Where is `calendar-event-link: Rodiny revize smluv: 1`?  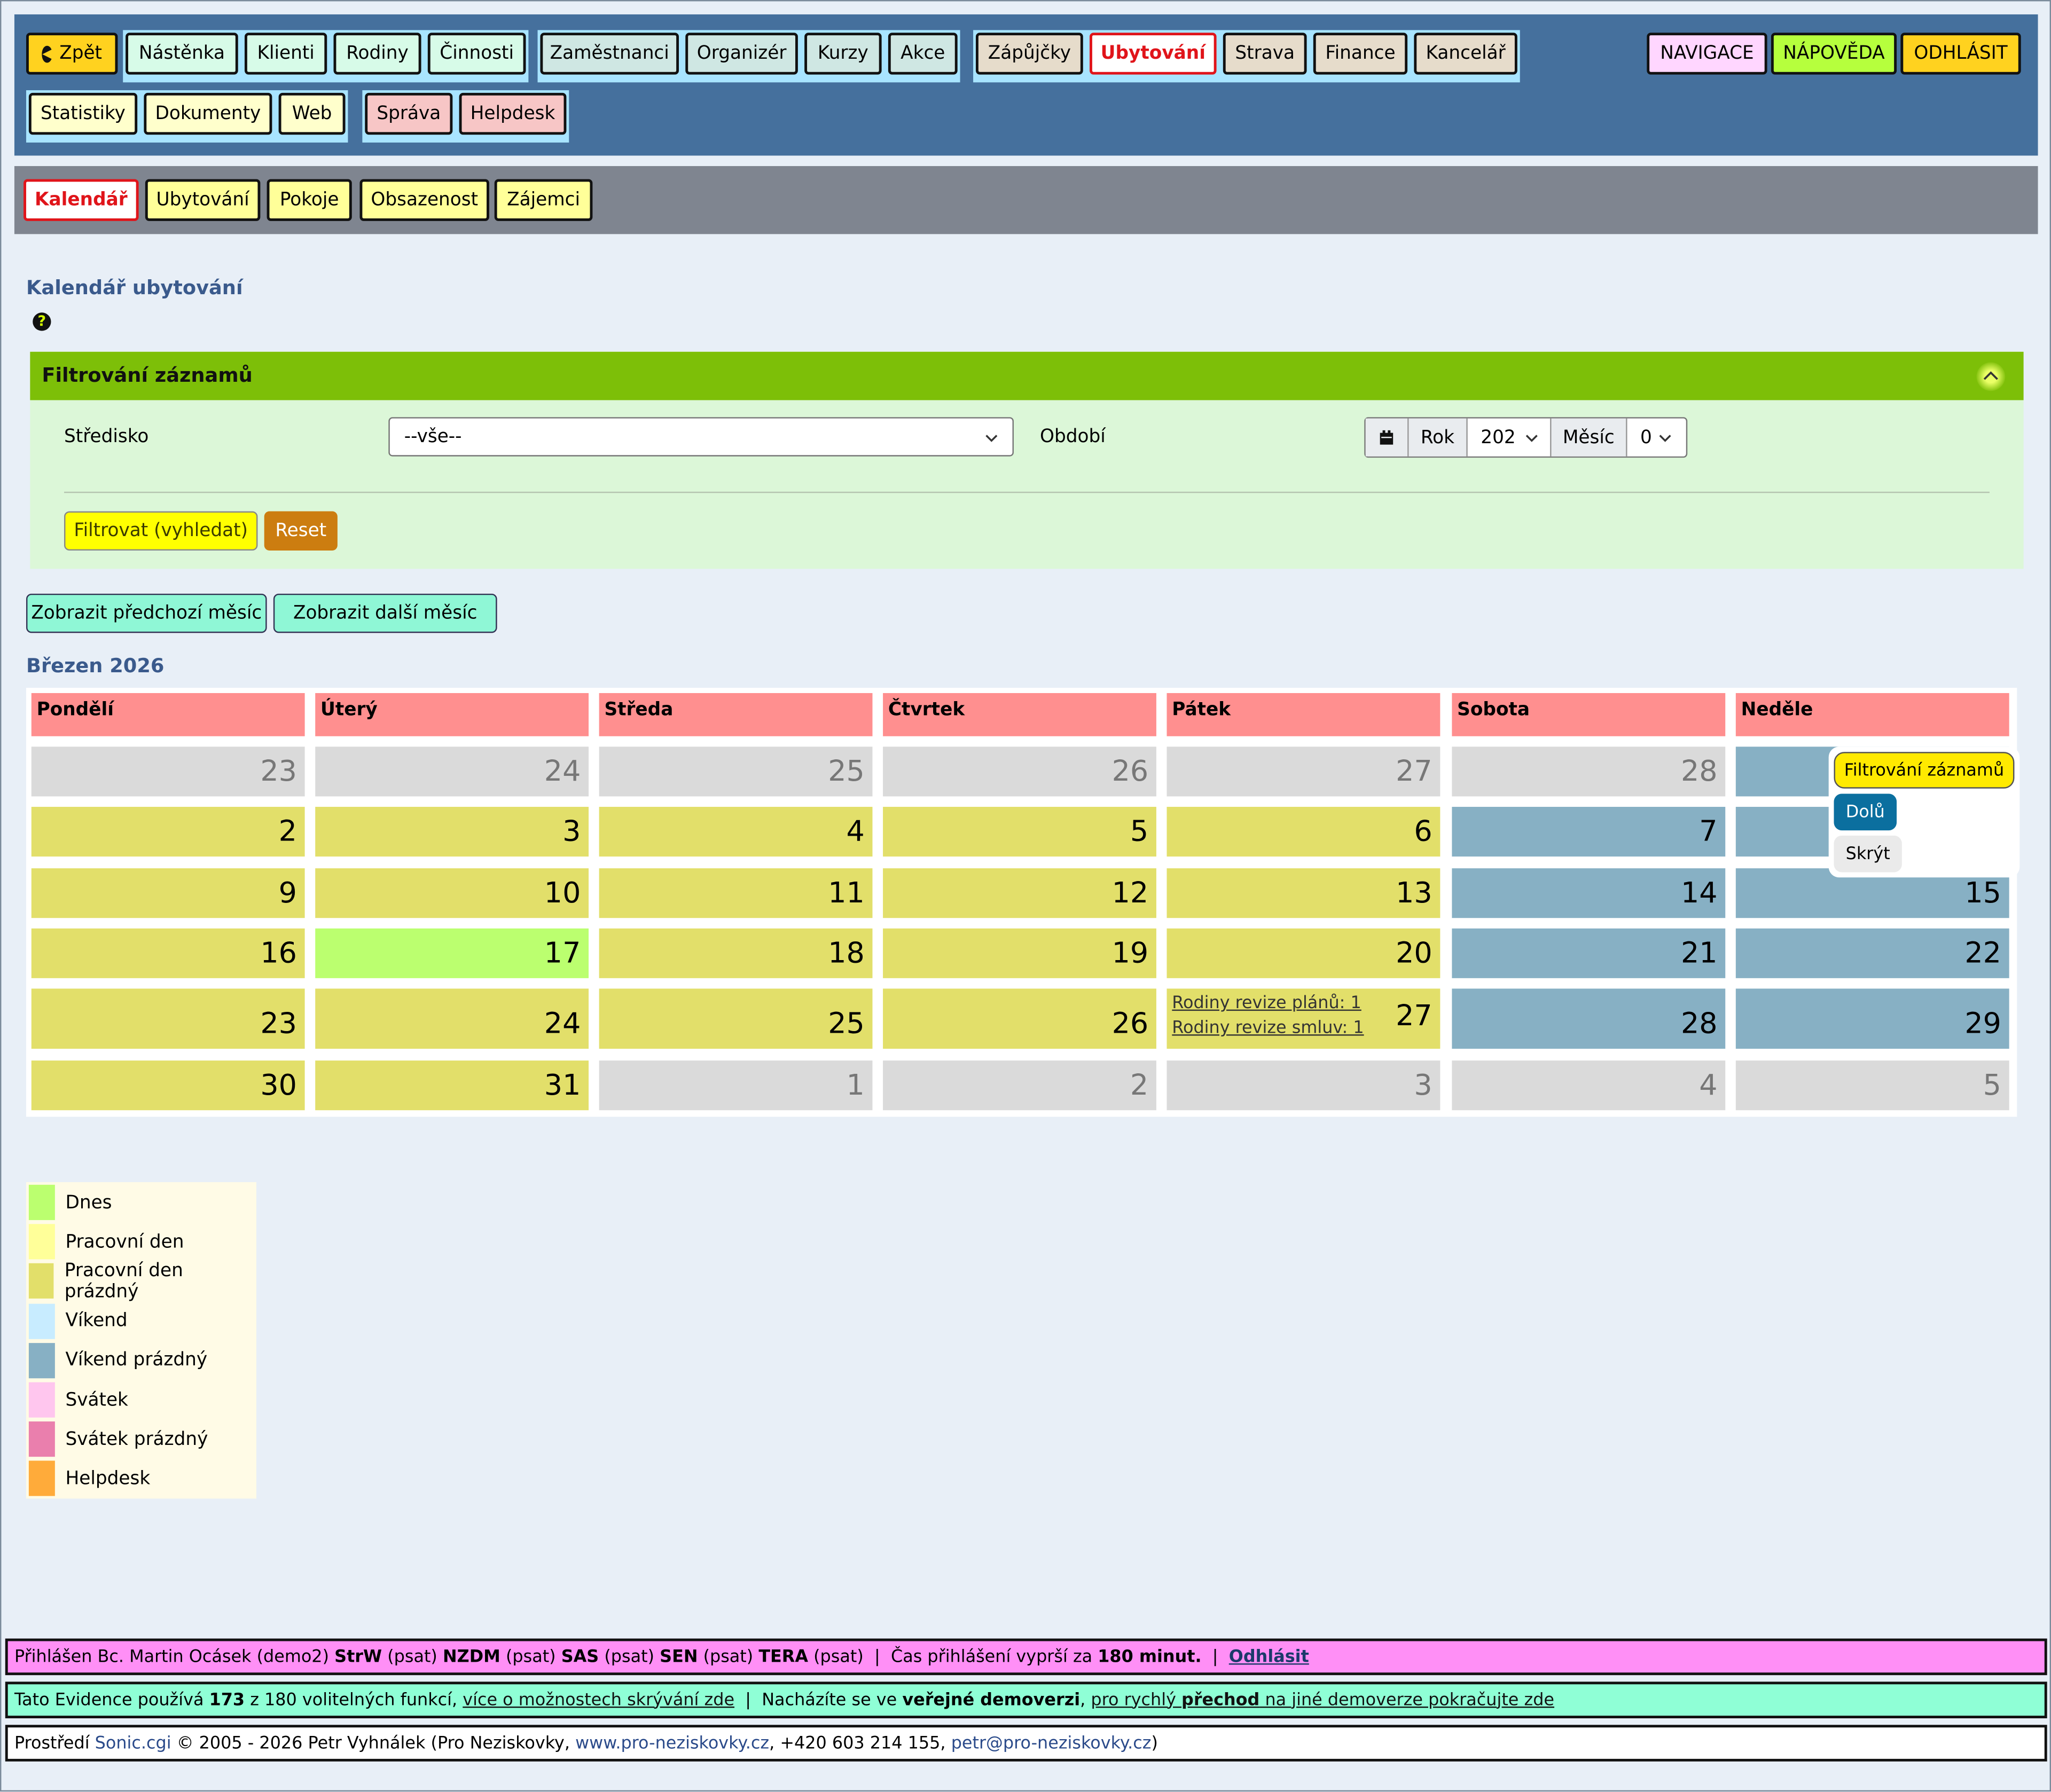
calendar-event-link: Rodiny revize smluv: 1 is located at coordinates (1268, 1028).